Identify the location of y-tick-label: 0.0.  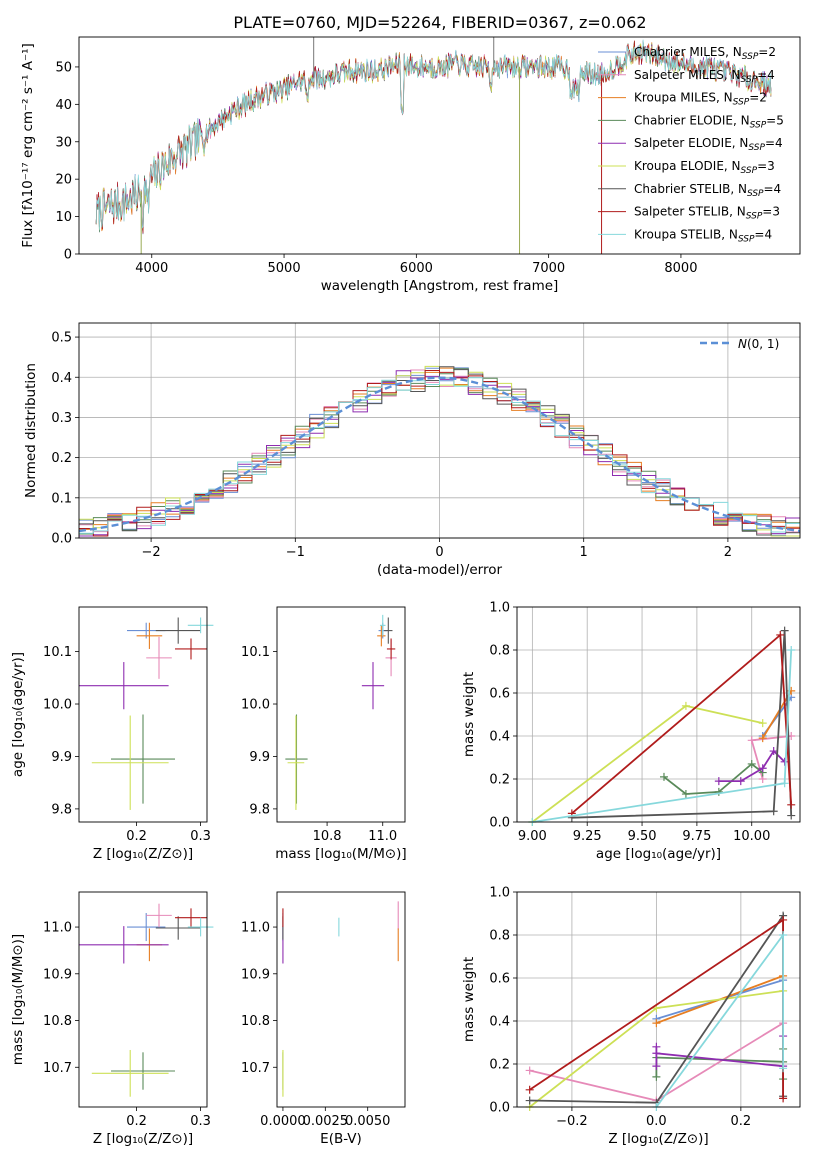
(499, 823).